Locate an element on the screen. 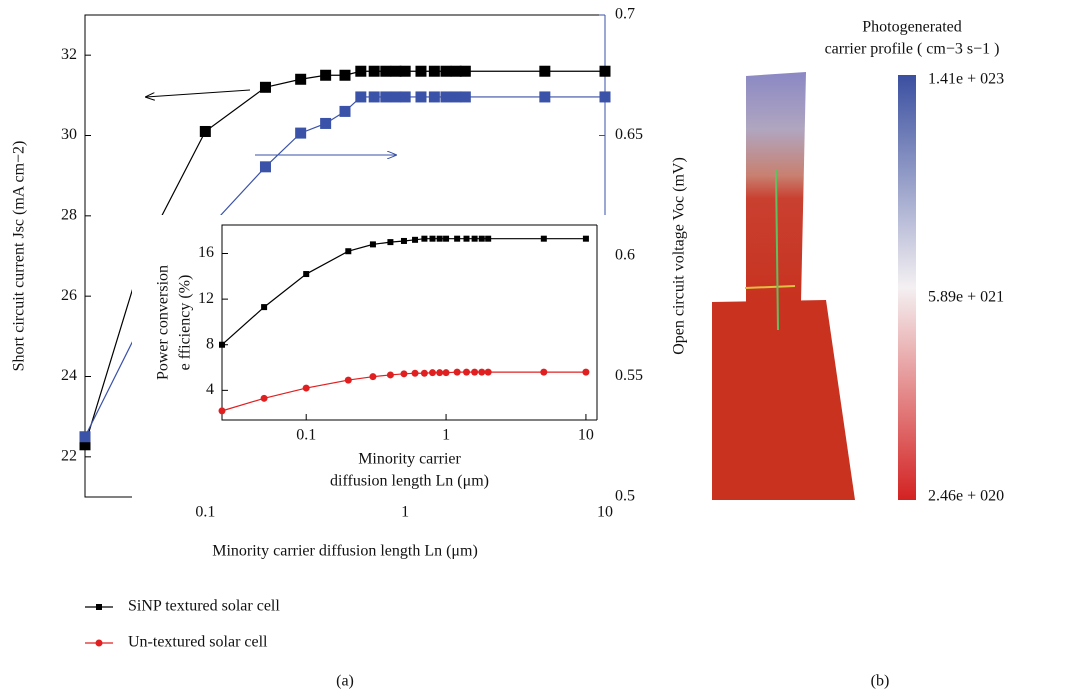  colorbar-label: 2.46e + 020 is located at coordinates (966, 496).